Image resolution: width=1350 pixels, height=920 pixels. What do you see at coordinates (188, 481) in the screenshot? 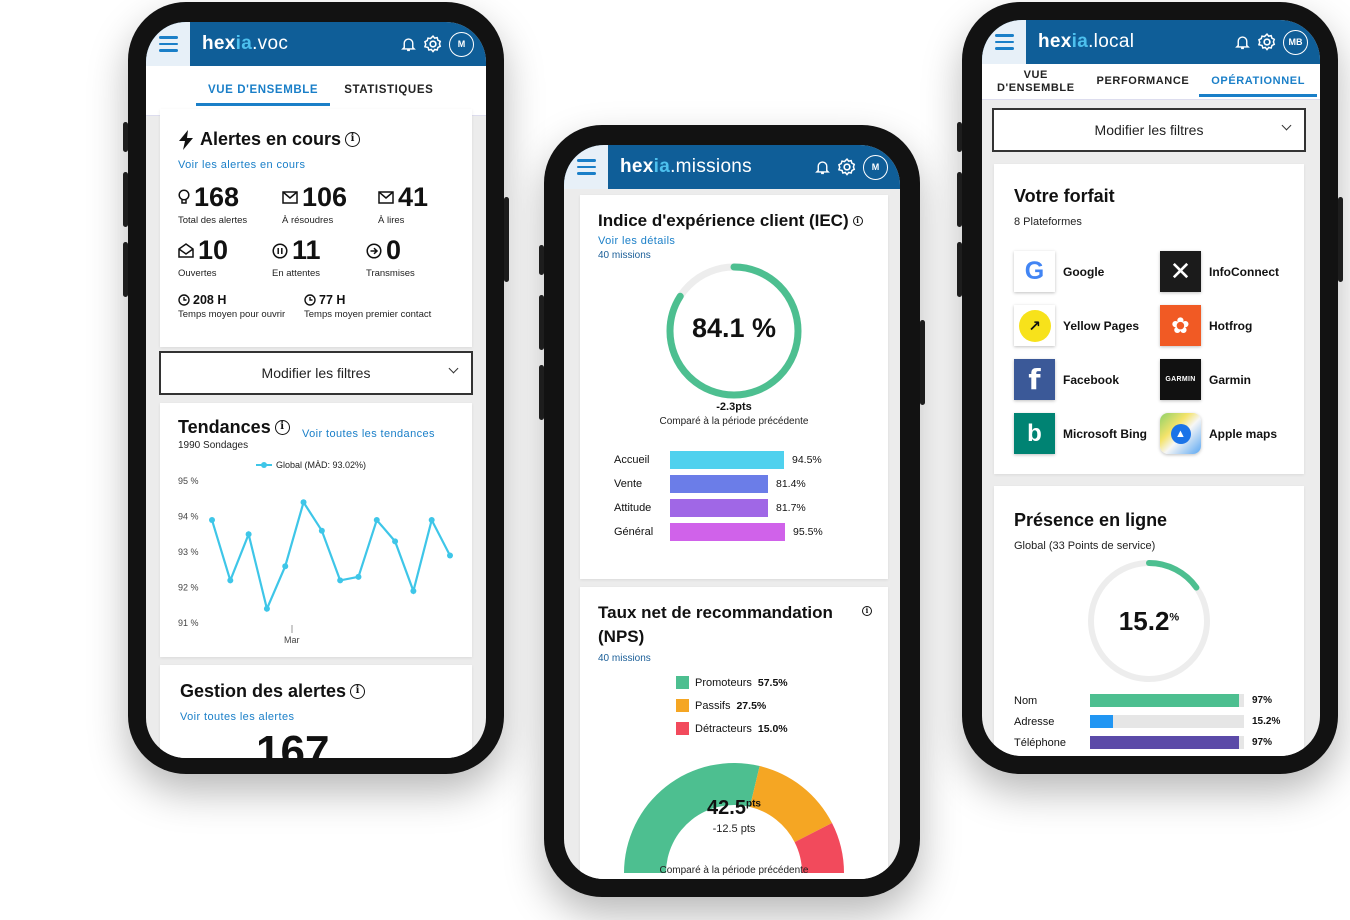
I see `y-tick-label: 95 %` at bounding box center [188, 481].